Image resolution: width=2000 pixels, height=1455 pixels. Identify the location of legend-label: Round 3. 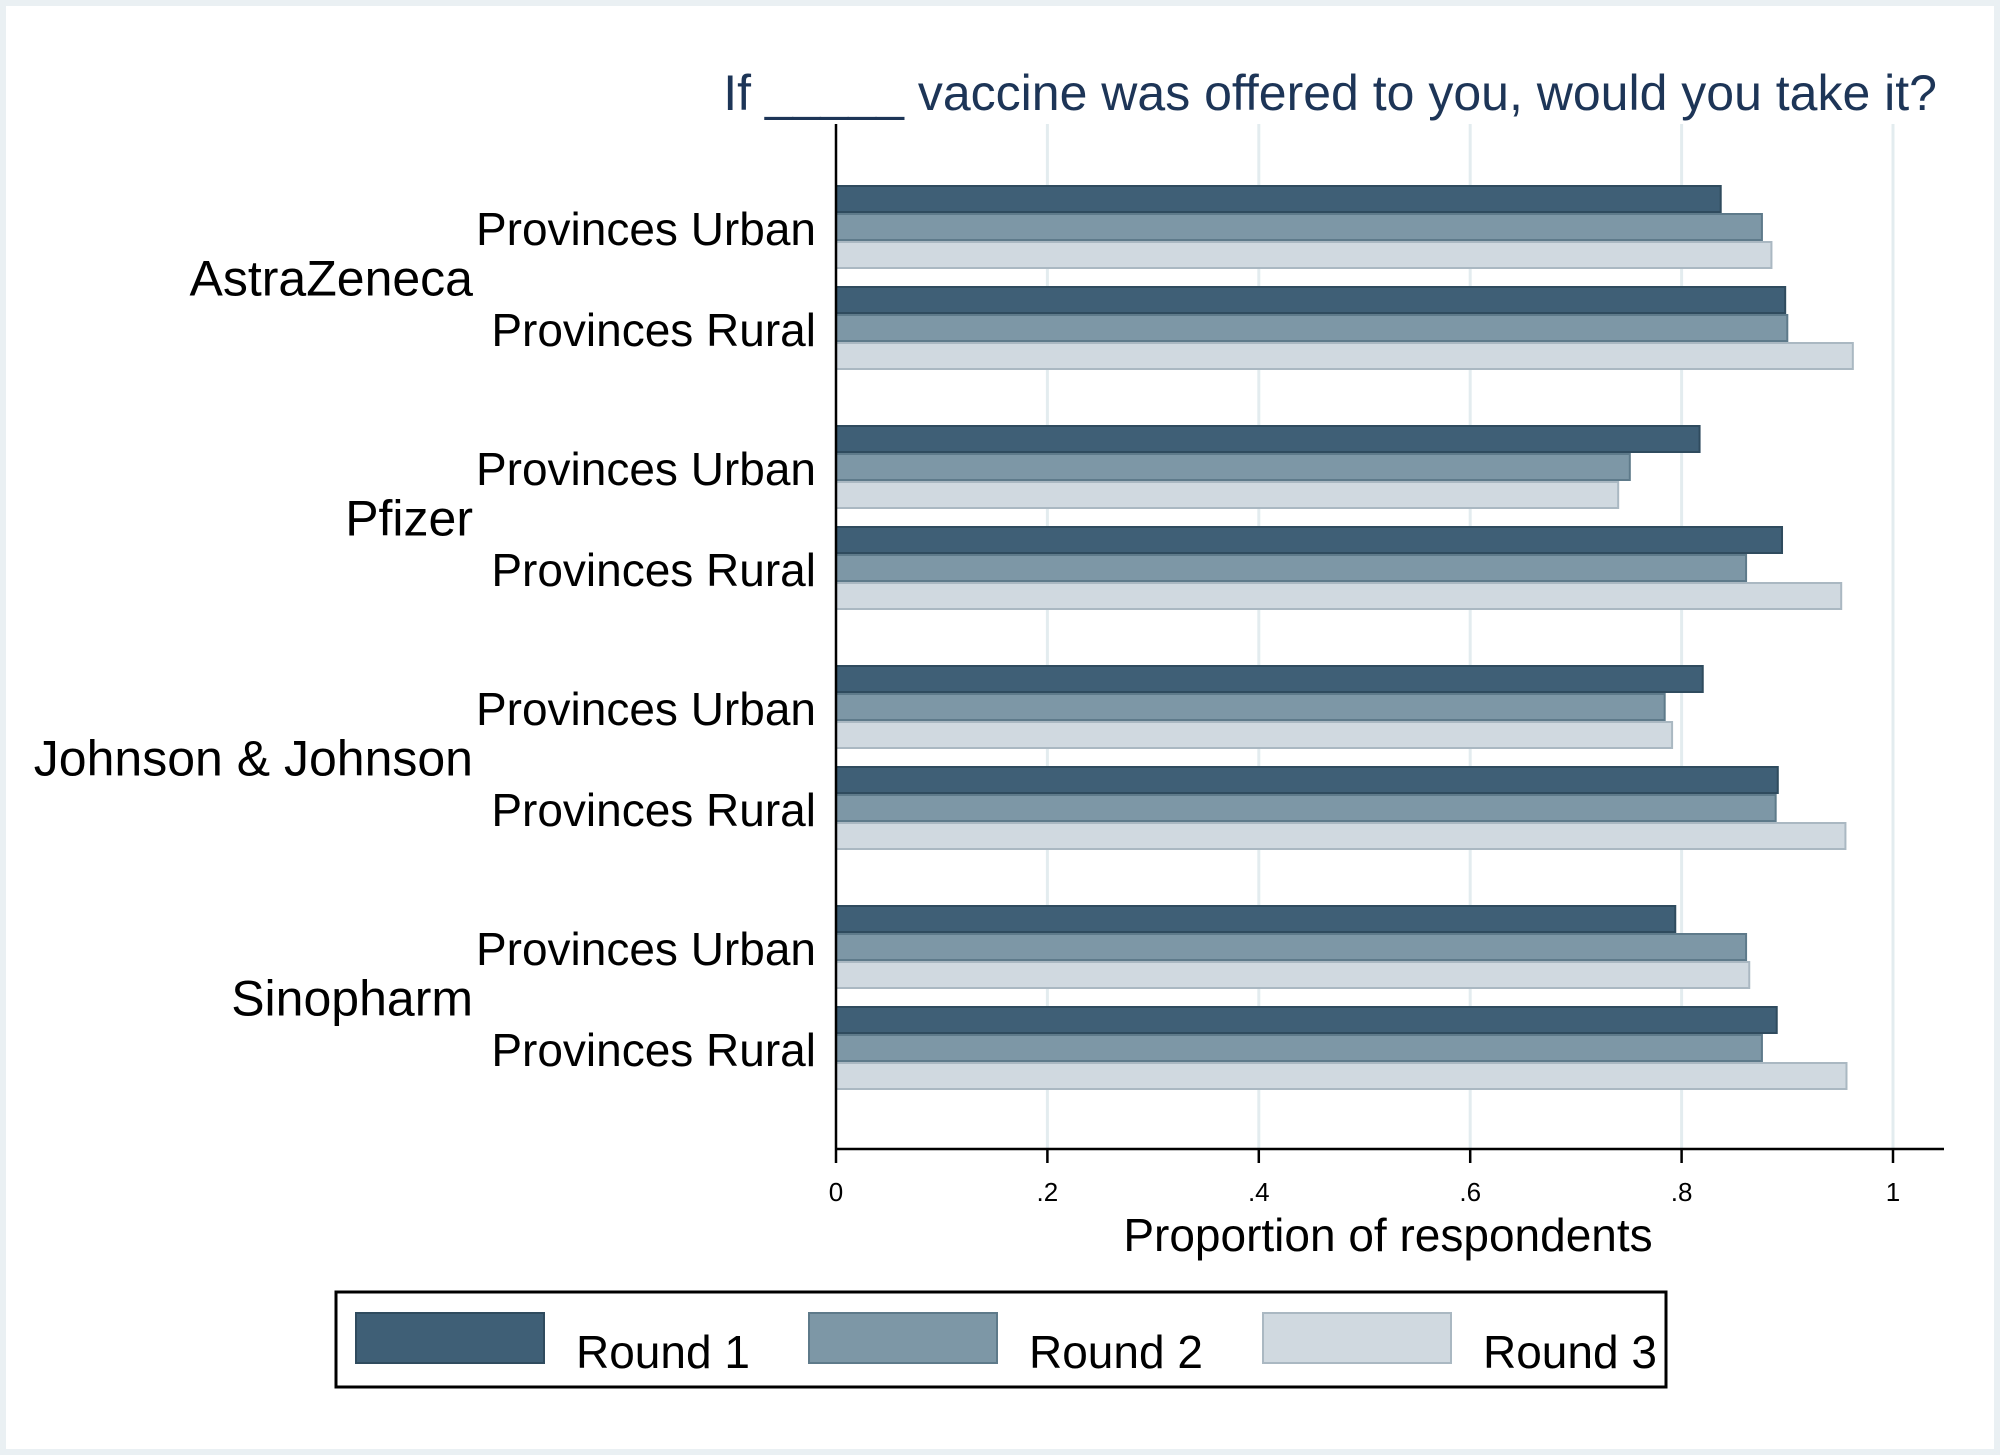
(1570, 1352).